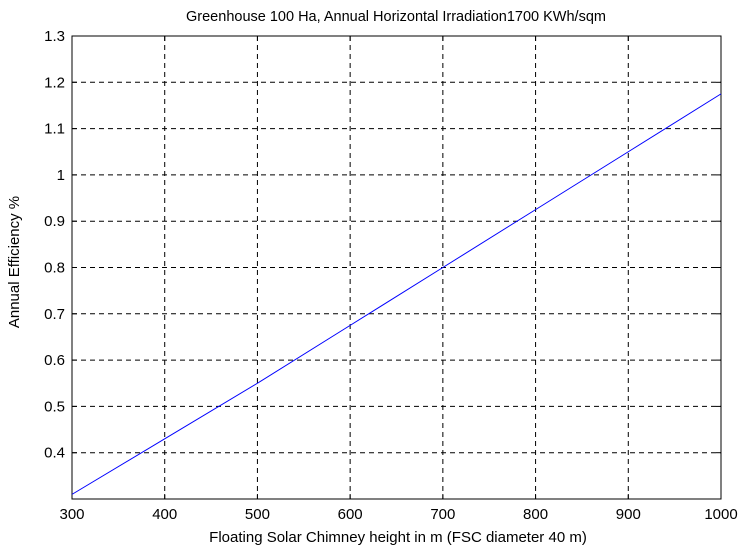 The height and width of the screenshot is (551, 744). What do you see at coordinates (54, 453) in the screenshot?
I see `y-tick-label: 0.4` at bounding box center [54, 453].